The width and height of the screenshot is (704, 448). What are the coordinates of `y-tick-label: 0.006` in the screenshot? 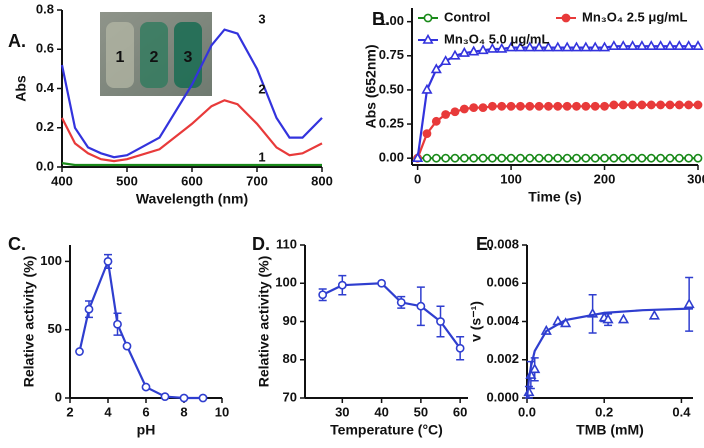 It's located at (502, 282).